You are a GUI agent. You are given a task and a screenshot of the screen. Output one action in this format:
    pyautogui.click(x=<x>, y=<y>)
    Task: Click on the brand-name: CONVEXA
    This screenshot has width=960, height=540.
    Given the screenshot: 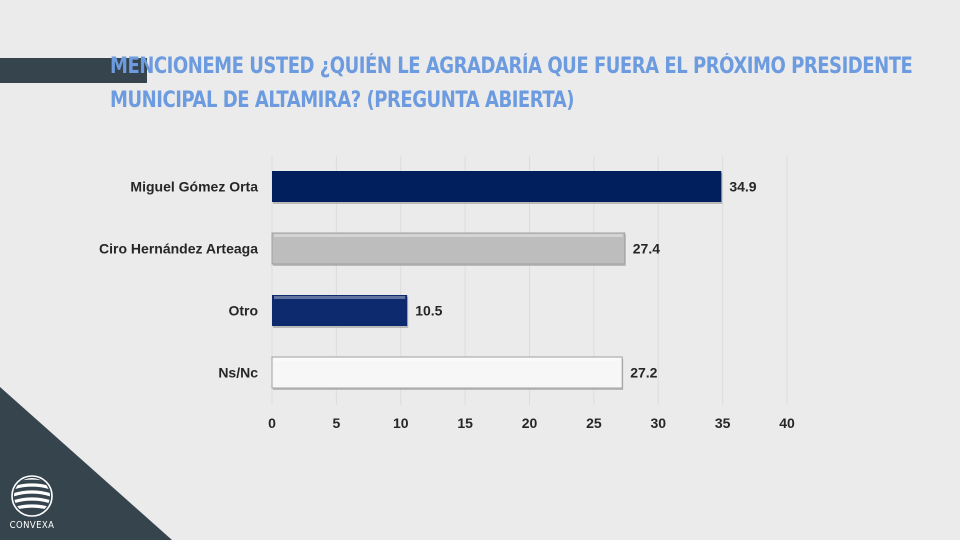 What is the action you would take?
    pyautogui.click(x=32, y=525)
    